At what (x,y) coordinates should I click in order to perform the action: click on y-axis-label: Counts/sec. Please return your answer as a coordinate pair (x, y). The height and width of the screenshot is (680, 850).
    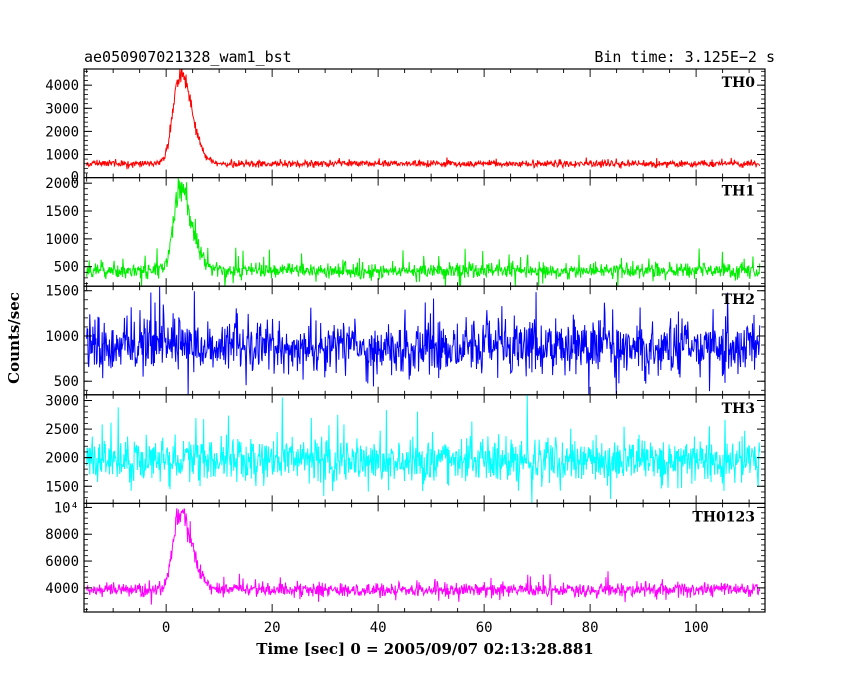
    Looking at the image, I should click on (14, 338).